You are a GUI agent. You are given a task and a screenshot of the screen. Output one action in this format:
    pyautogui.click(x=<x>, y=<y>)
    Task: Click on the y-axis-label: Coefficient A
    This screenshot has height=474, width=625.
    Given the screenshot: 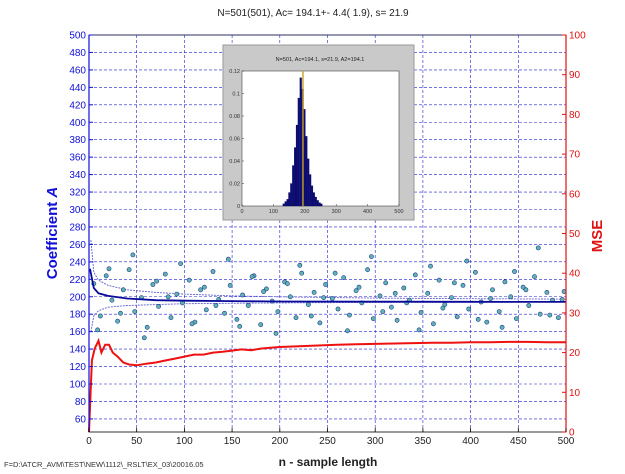 What is the action you would take?
    pyautogui.click(x=52, y=233)
    